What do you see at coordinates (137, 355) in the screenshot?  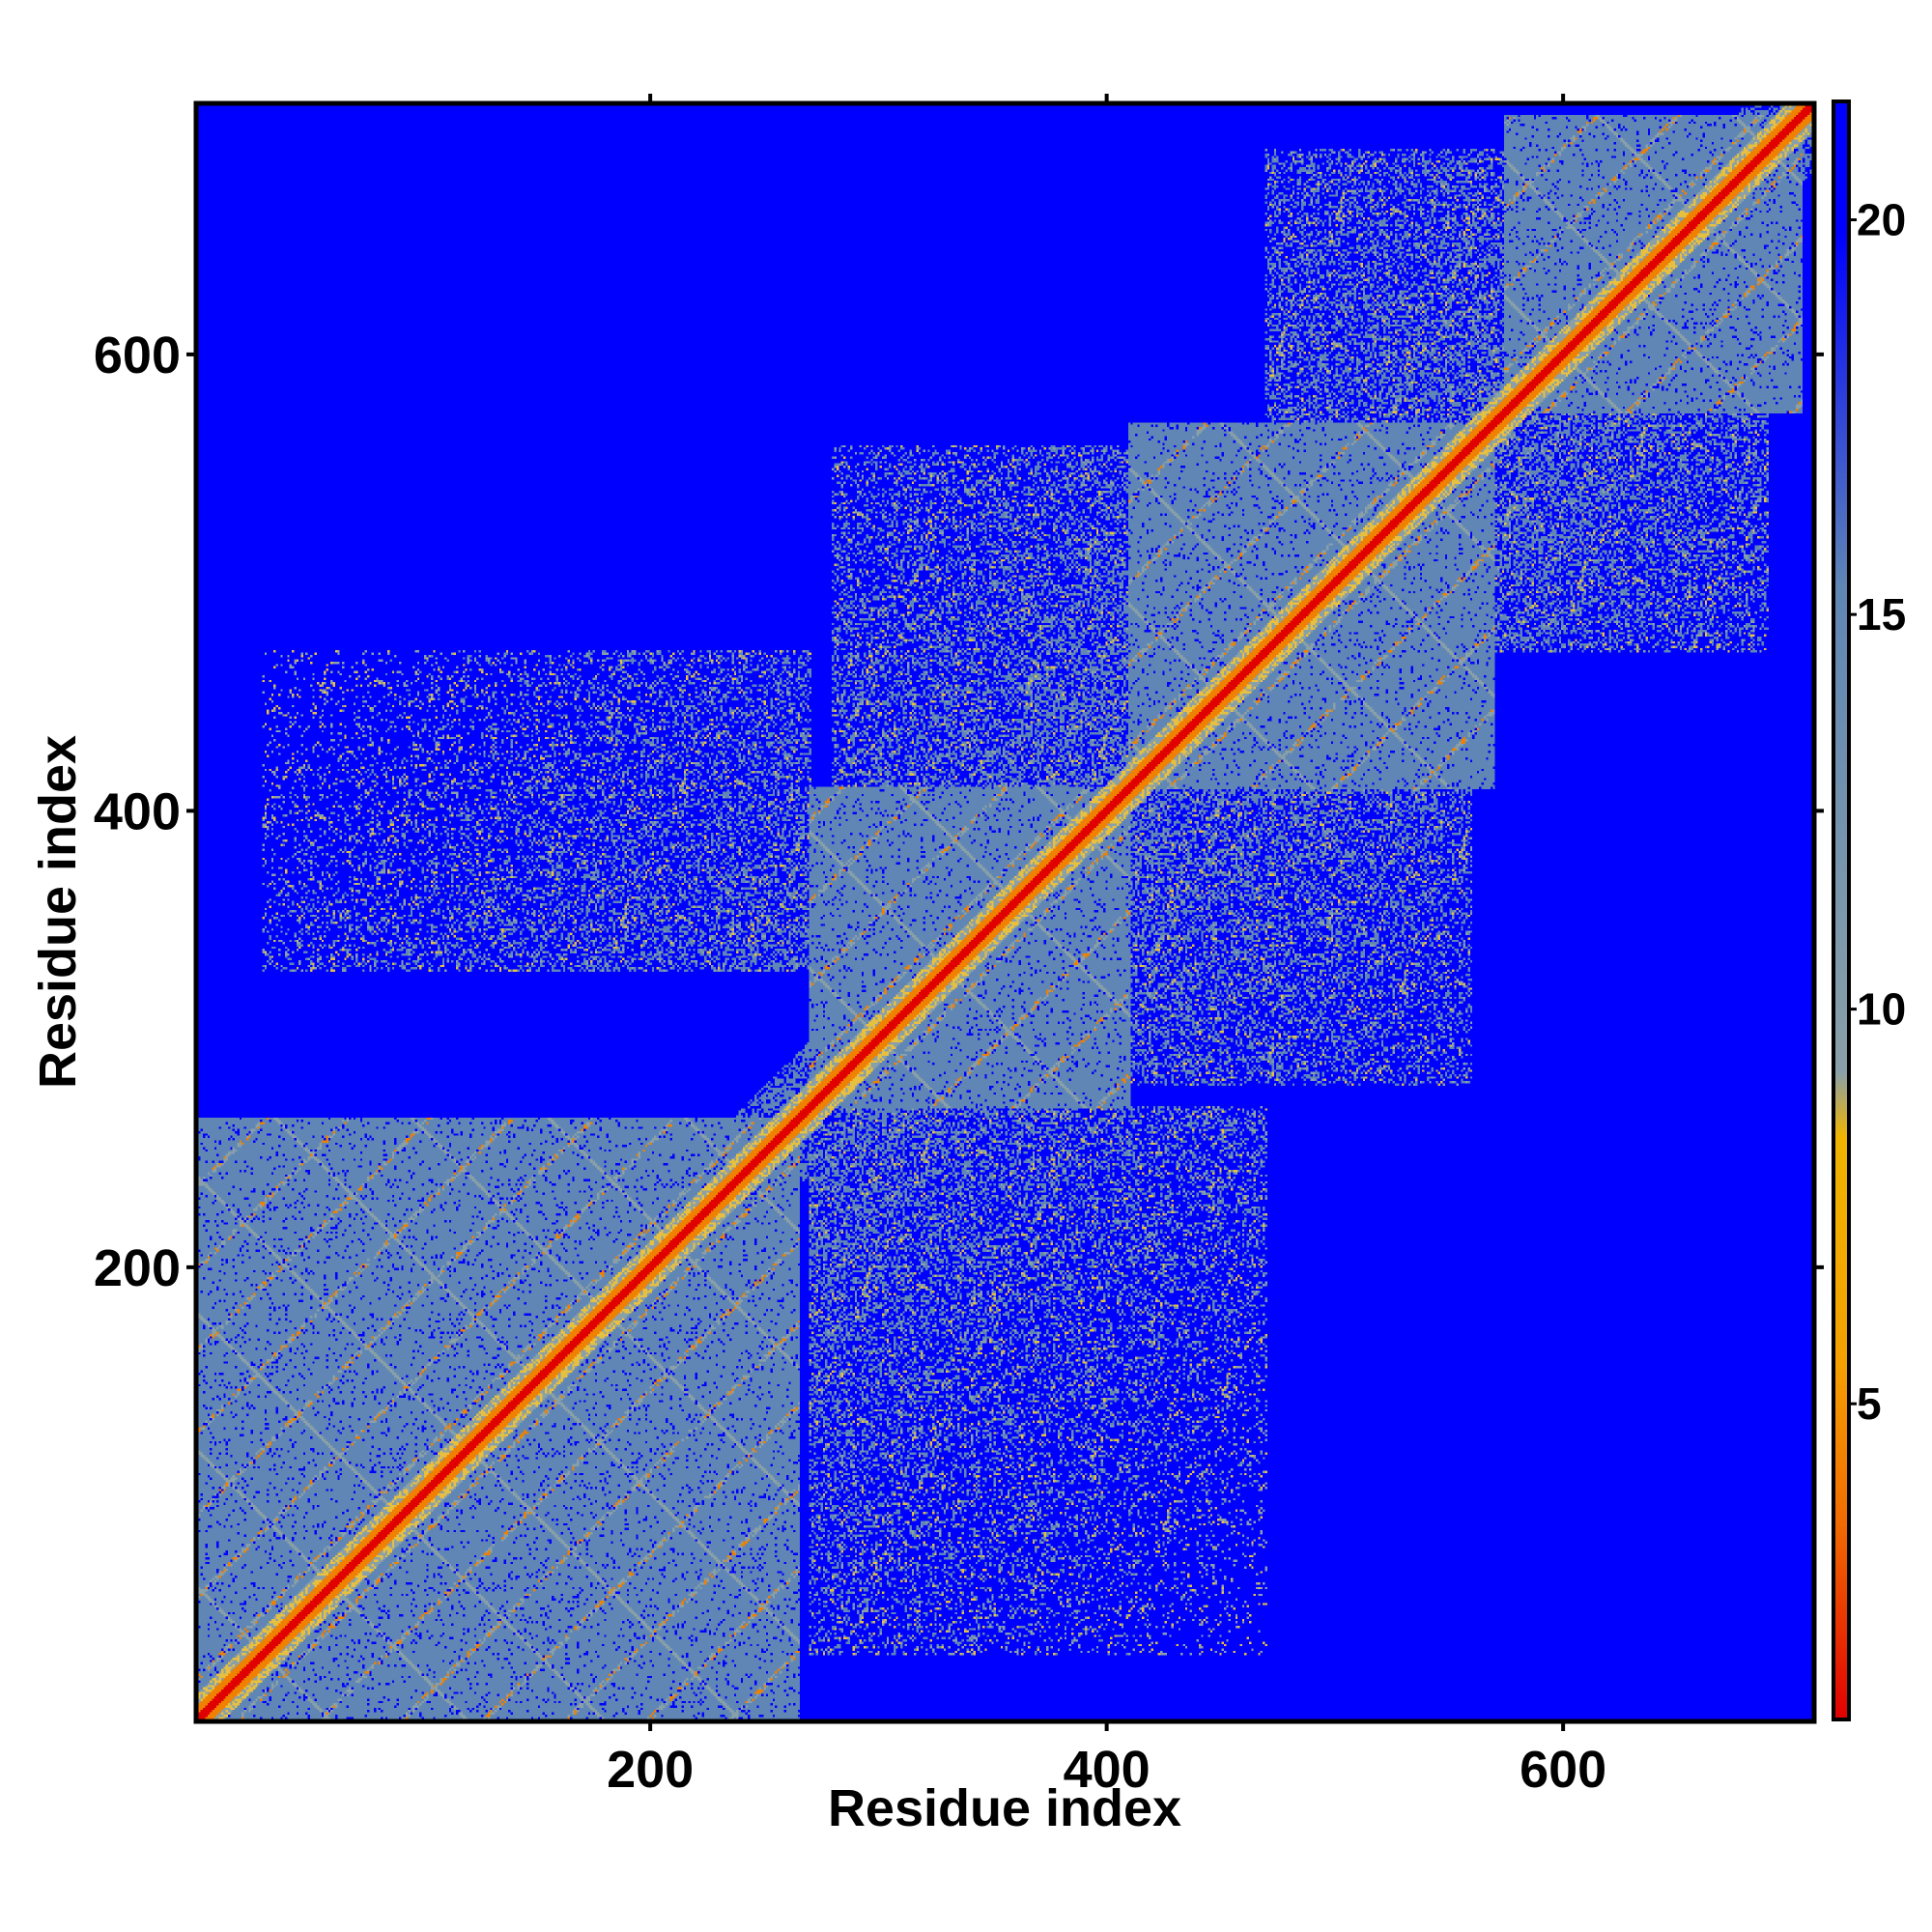 I see `y-tick-label: 600` at bounding box center [137, 355].